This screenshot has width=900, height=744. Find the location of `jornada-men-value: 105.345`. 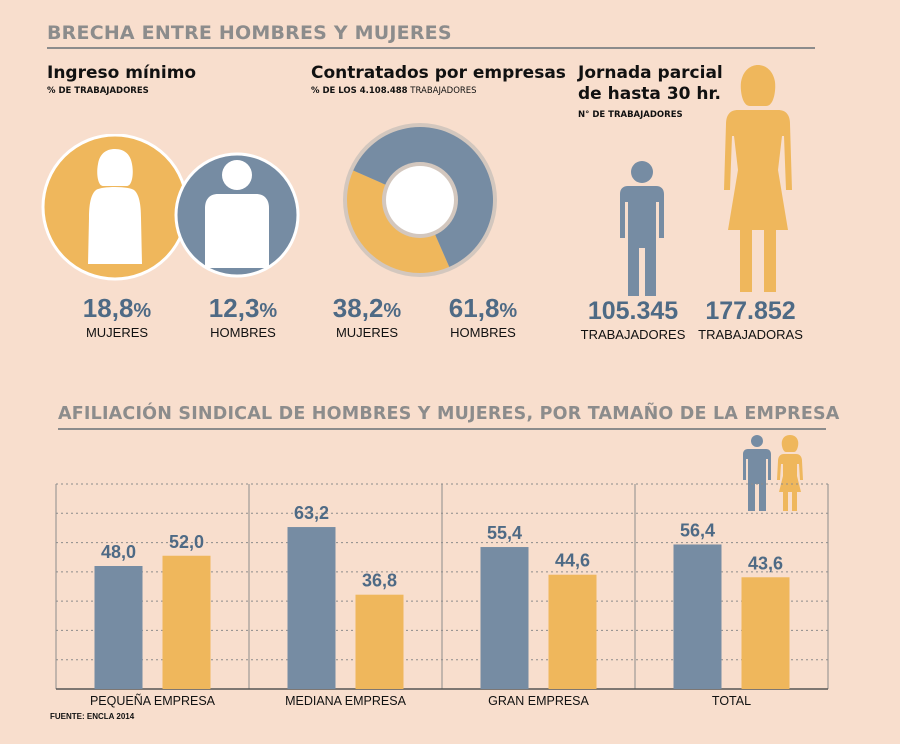

jornada-men-value: 105.345 is located at coordinates (633, 311).